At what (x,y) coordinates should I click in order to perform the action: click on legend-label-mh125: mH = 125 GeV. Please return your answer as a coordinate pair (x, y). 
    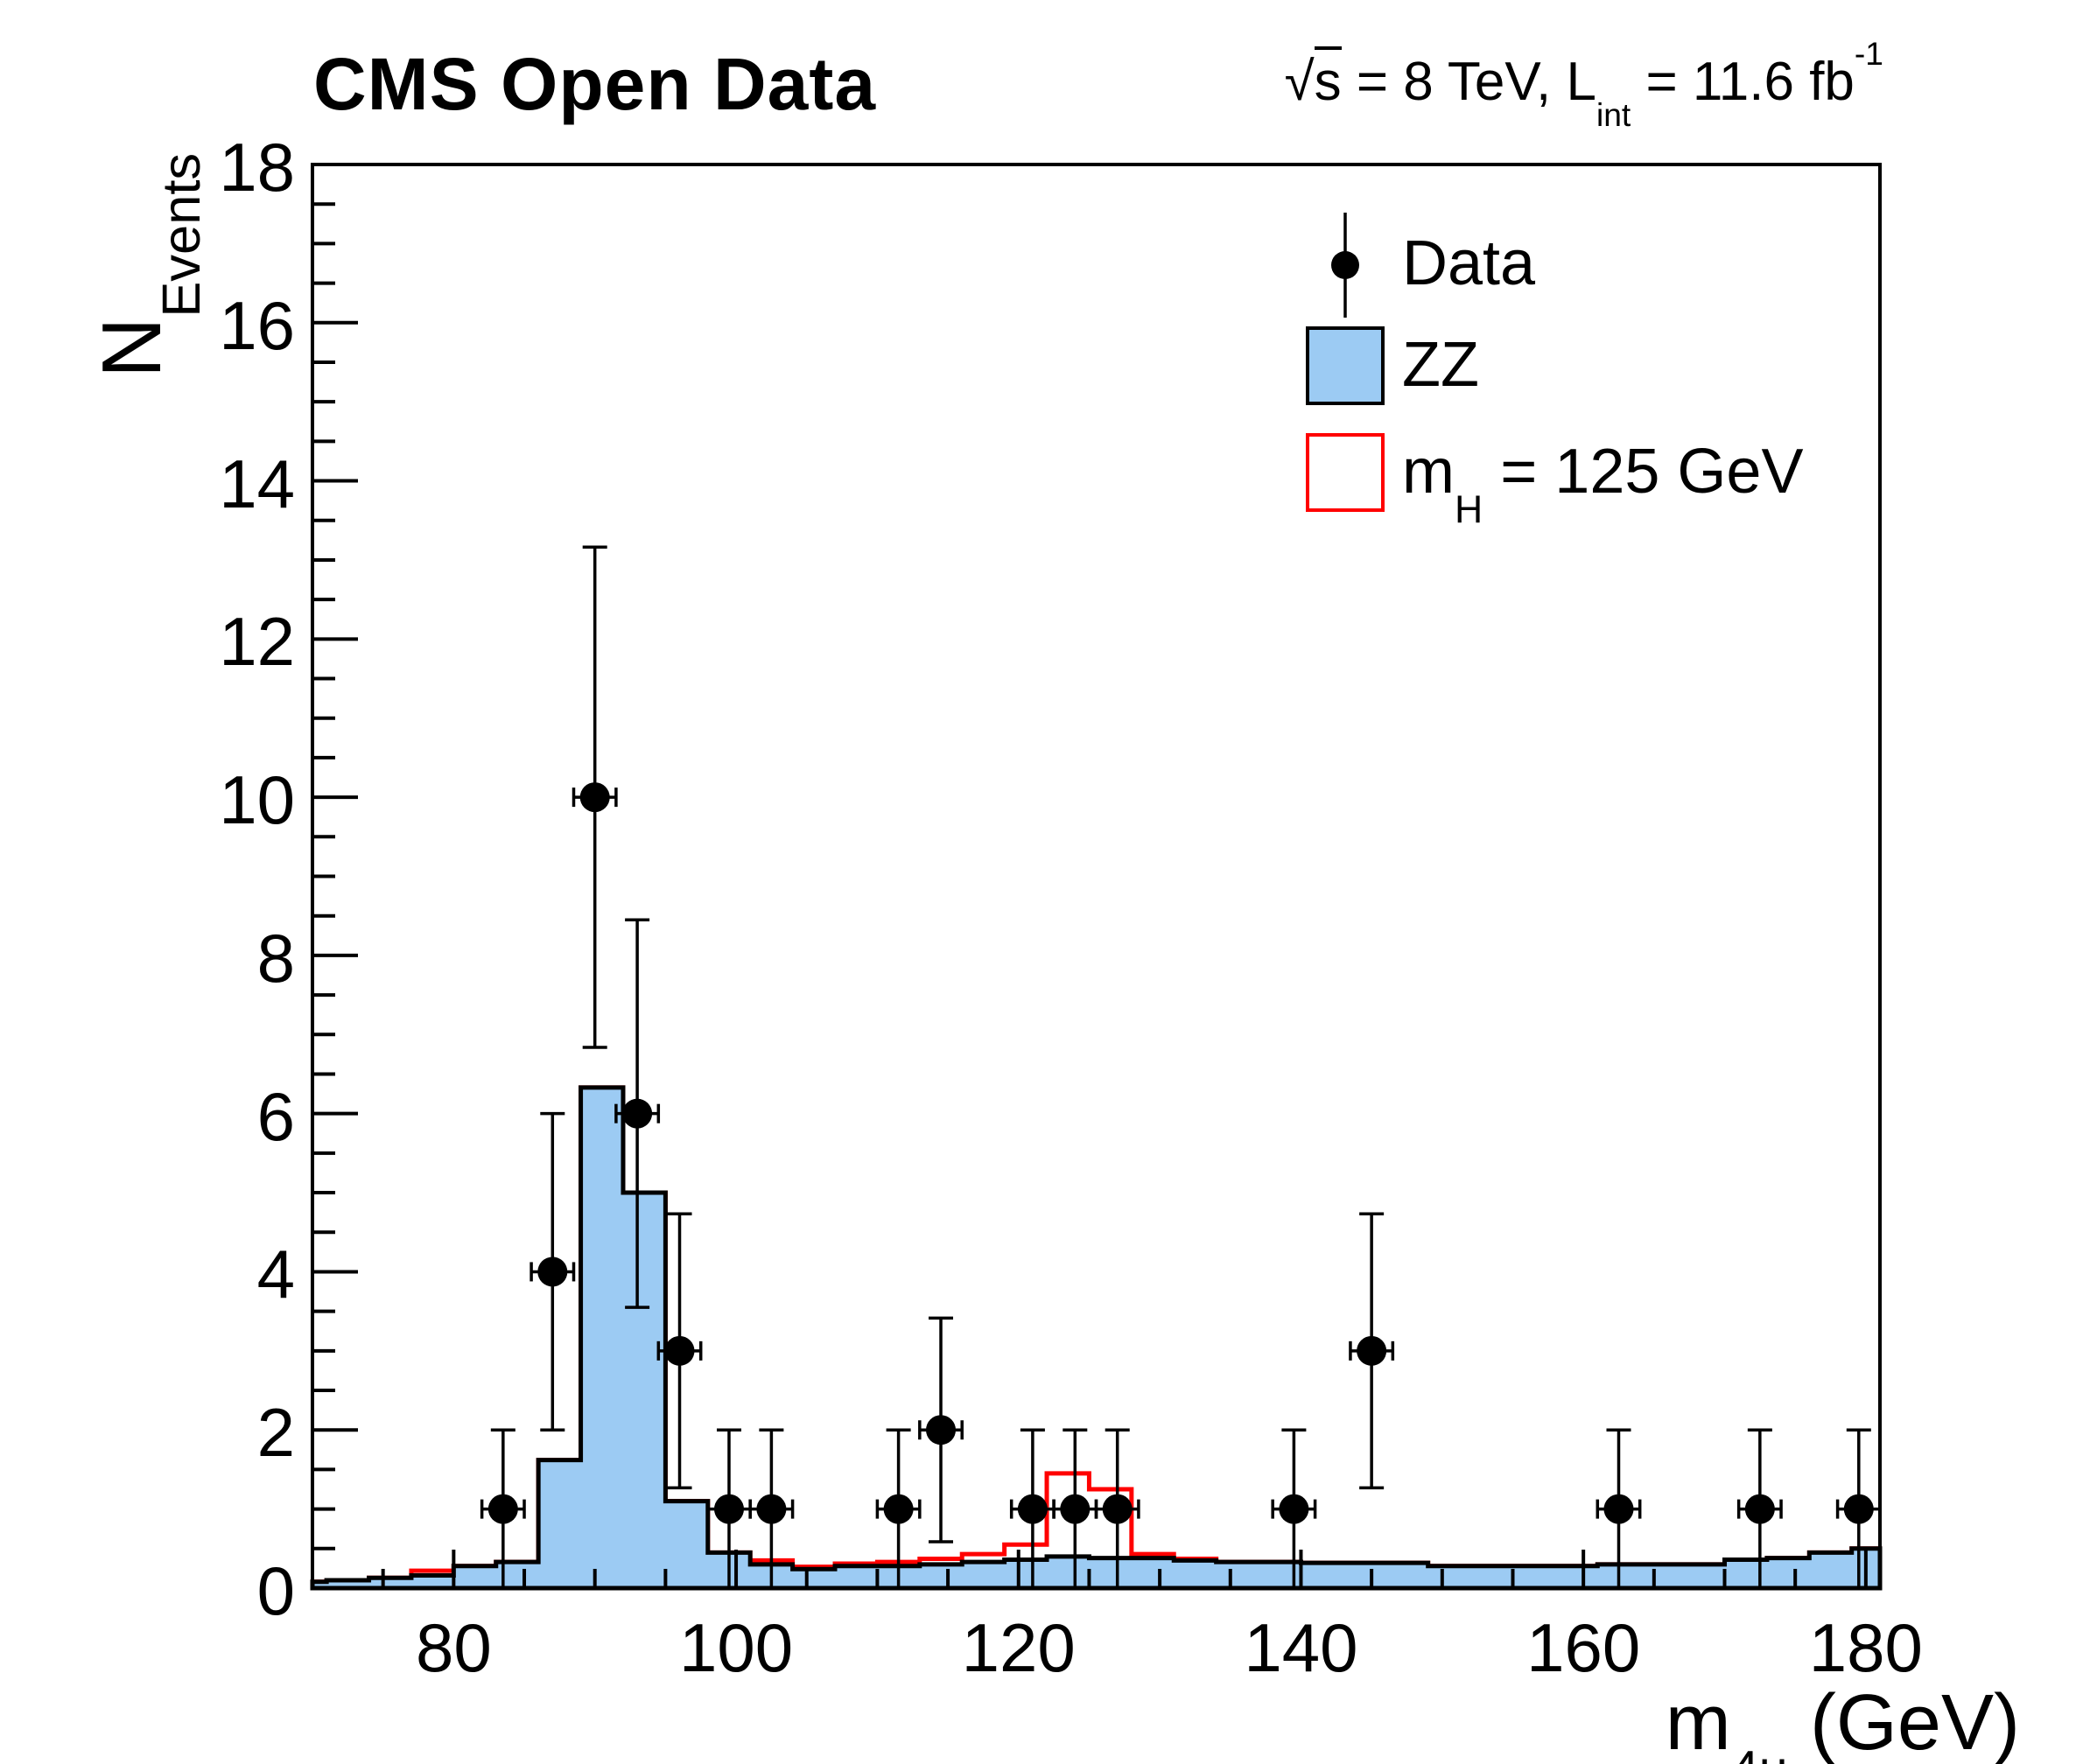
    Looking at the image, I should click on (1603, 484).